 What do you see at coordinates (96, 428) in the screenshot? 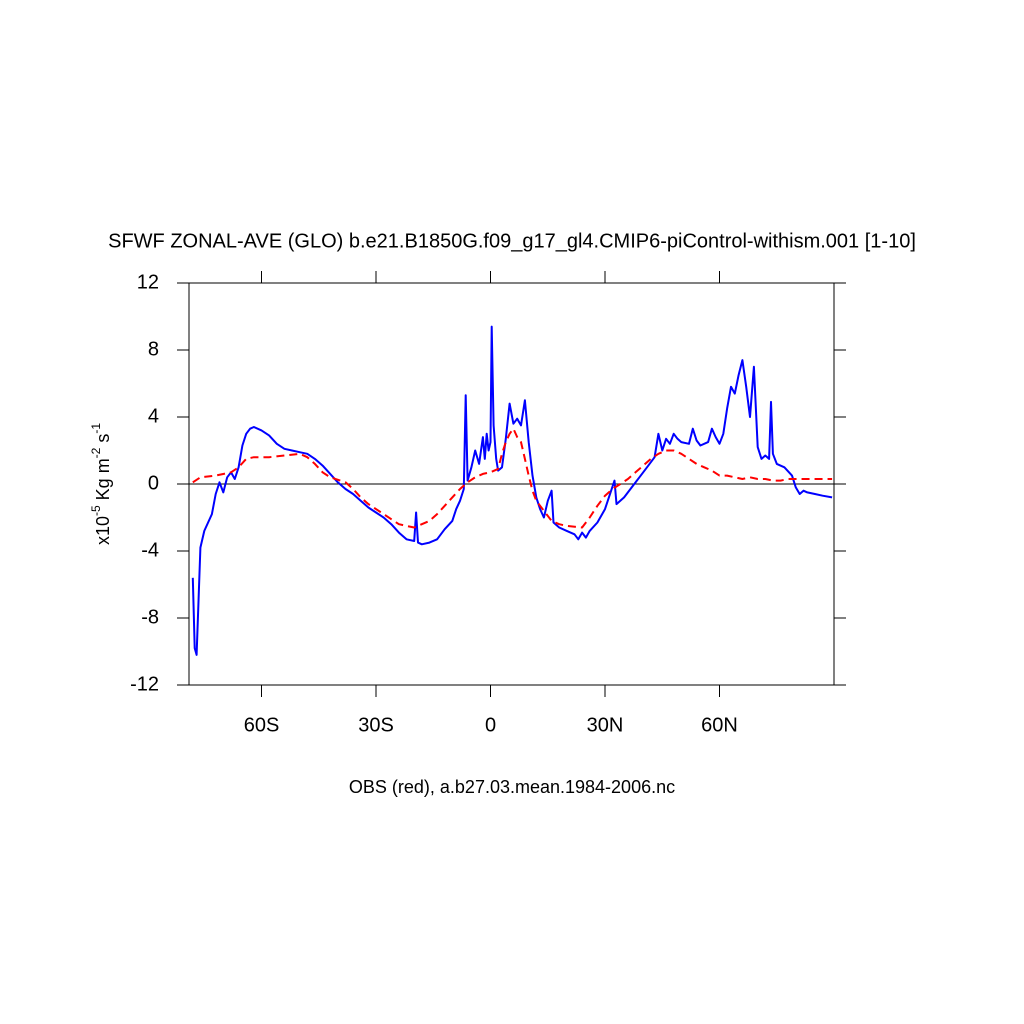
I see `y-label-sup: -1` at bounding box center [96, 428].